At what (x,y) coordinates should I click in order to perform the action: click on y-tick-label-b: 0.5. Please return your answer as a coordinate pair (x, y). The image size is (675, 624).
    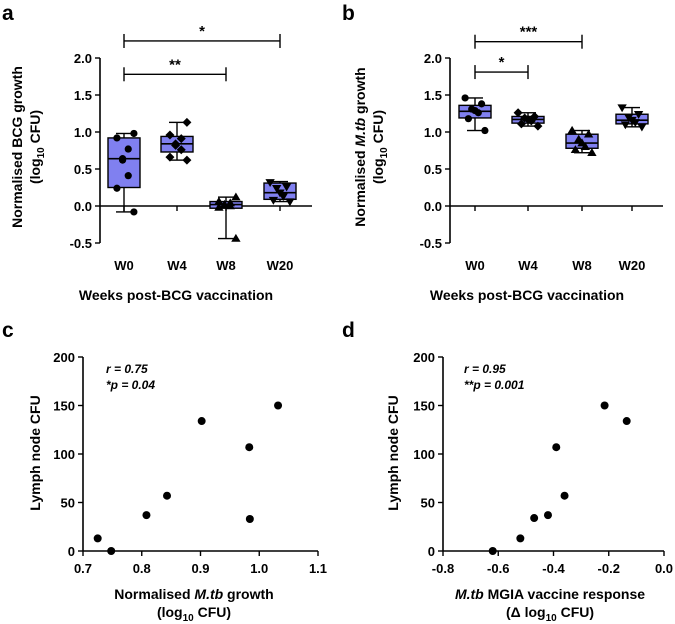
    Looking at the image, I should click on (433, 169).